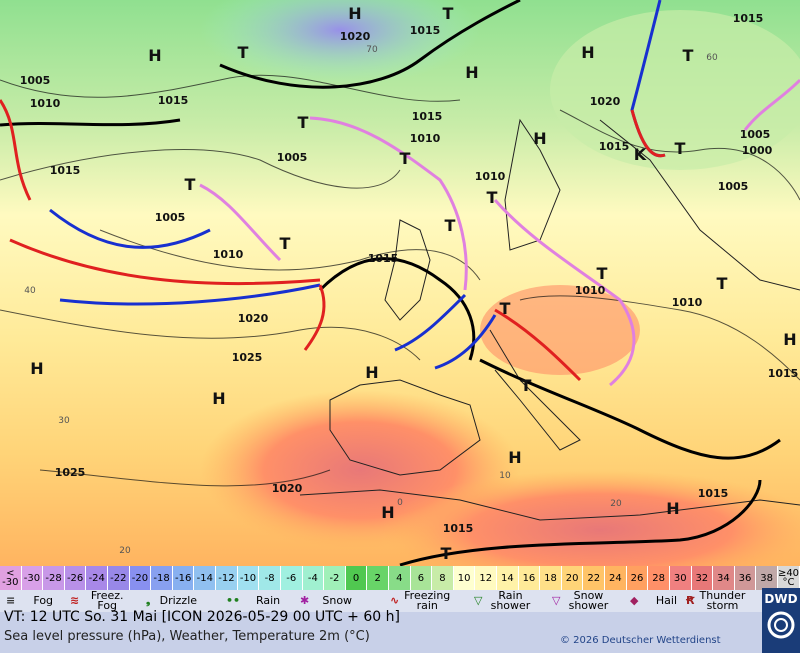 This screenshot has height=653, width=800. What do you see at coordinates (722, 600) in the screenshot?
I see `weather-label: Thunder storm` at bounding box center [722, 600].